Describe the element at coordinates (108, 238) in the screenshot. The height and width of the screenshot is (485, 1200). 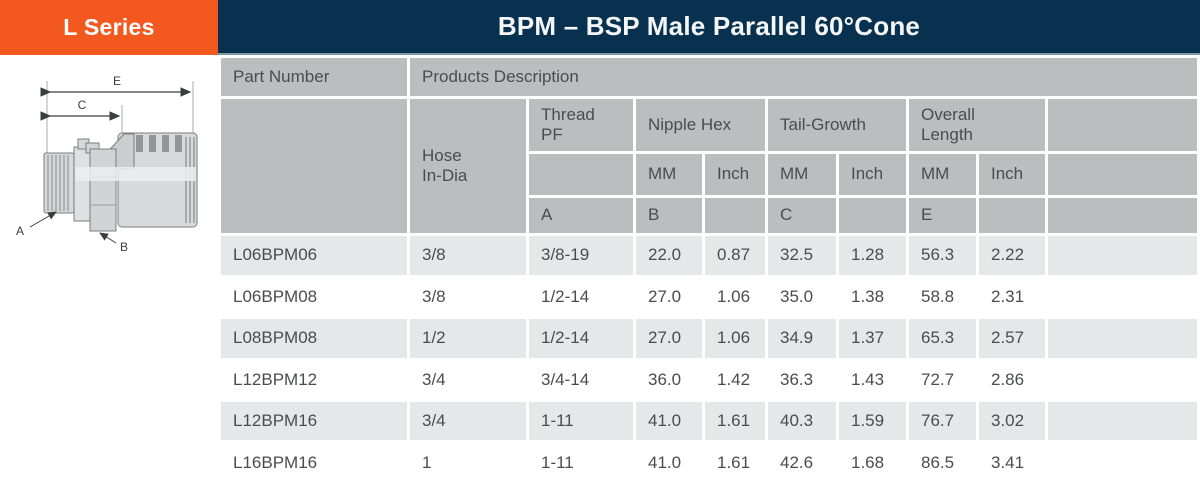
I see `leader-line-b` at that location.